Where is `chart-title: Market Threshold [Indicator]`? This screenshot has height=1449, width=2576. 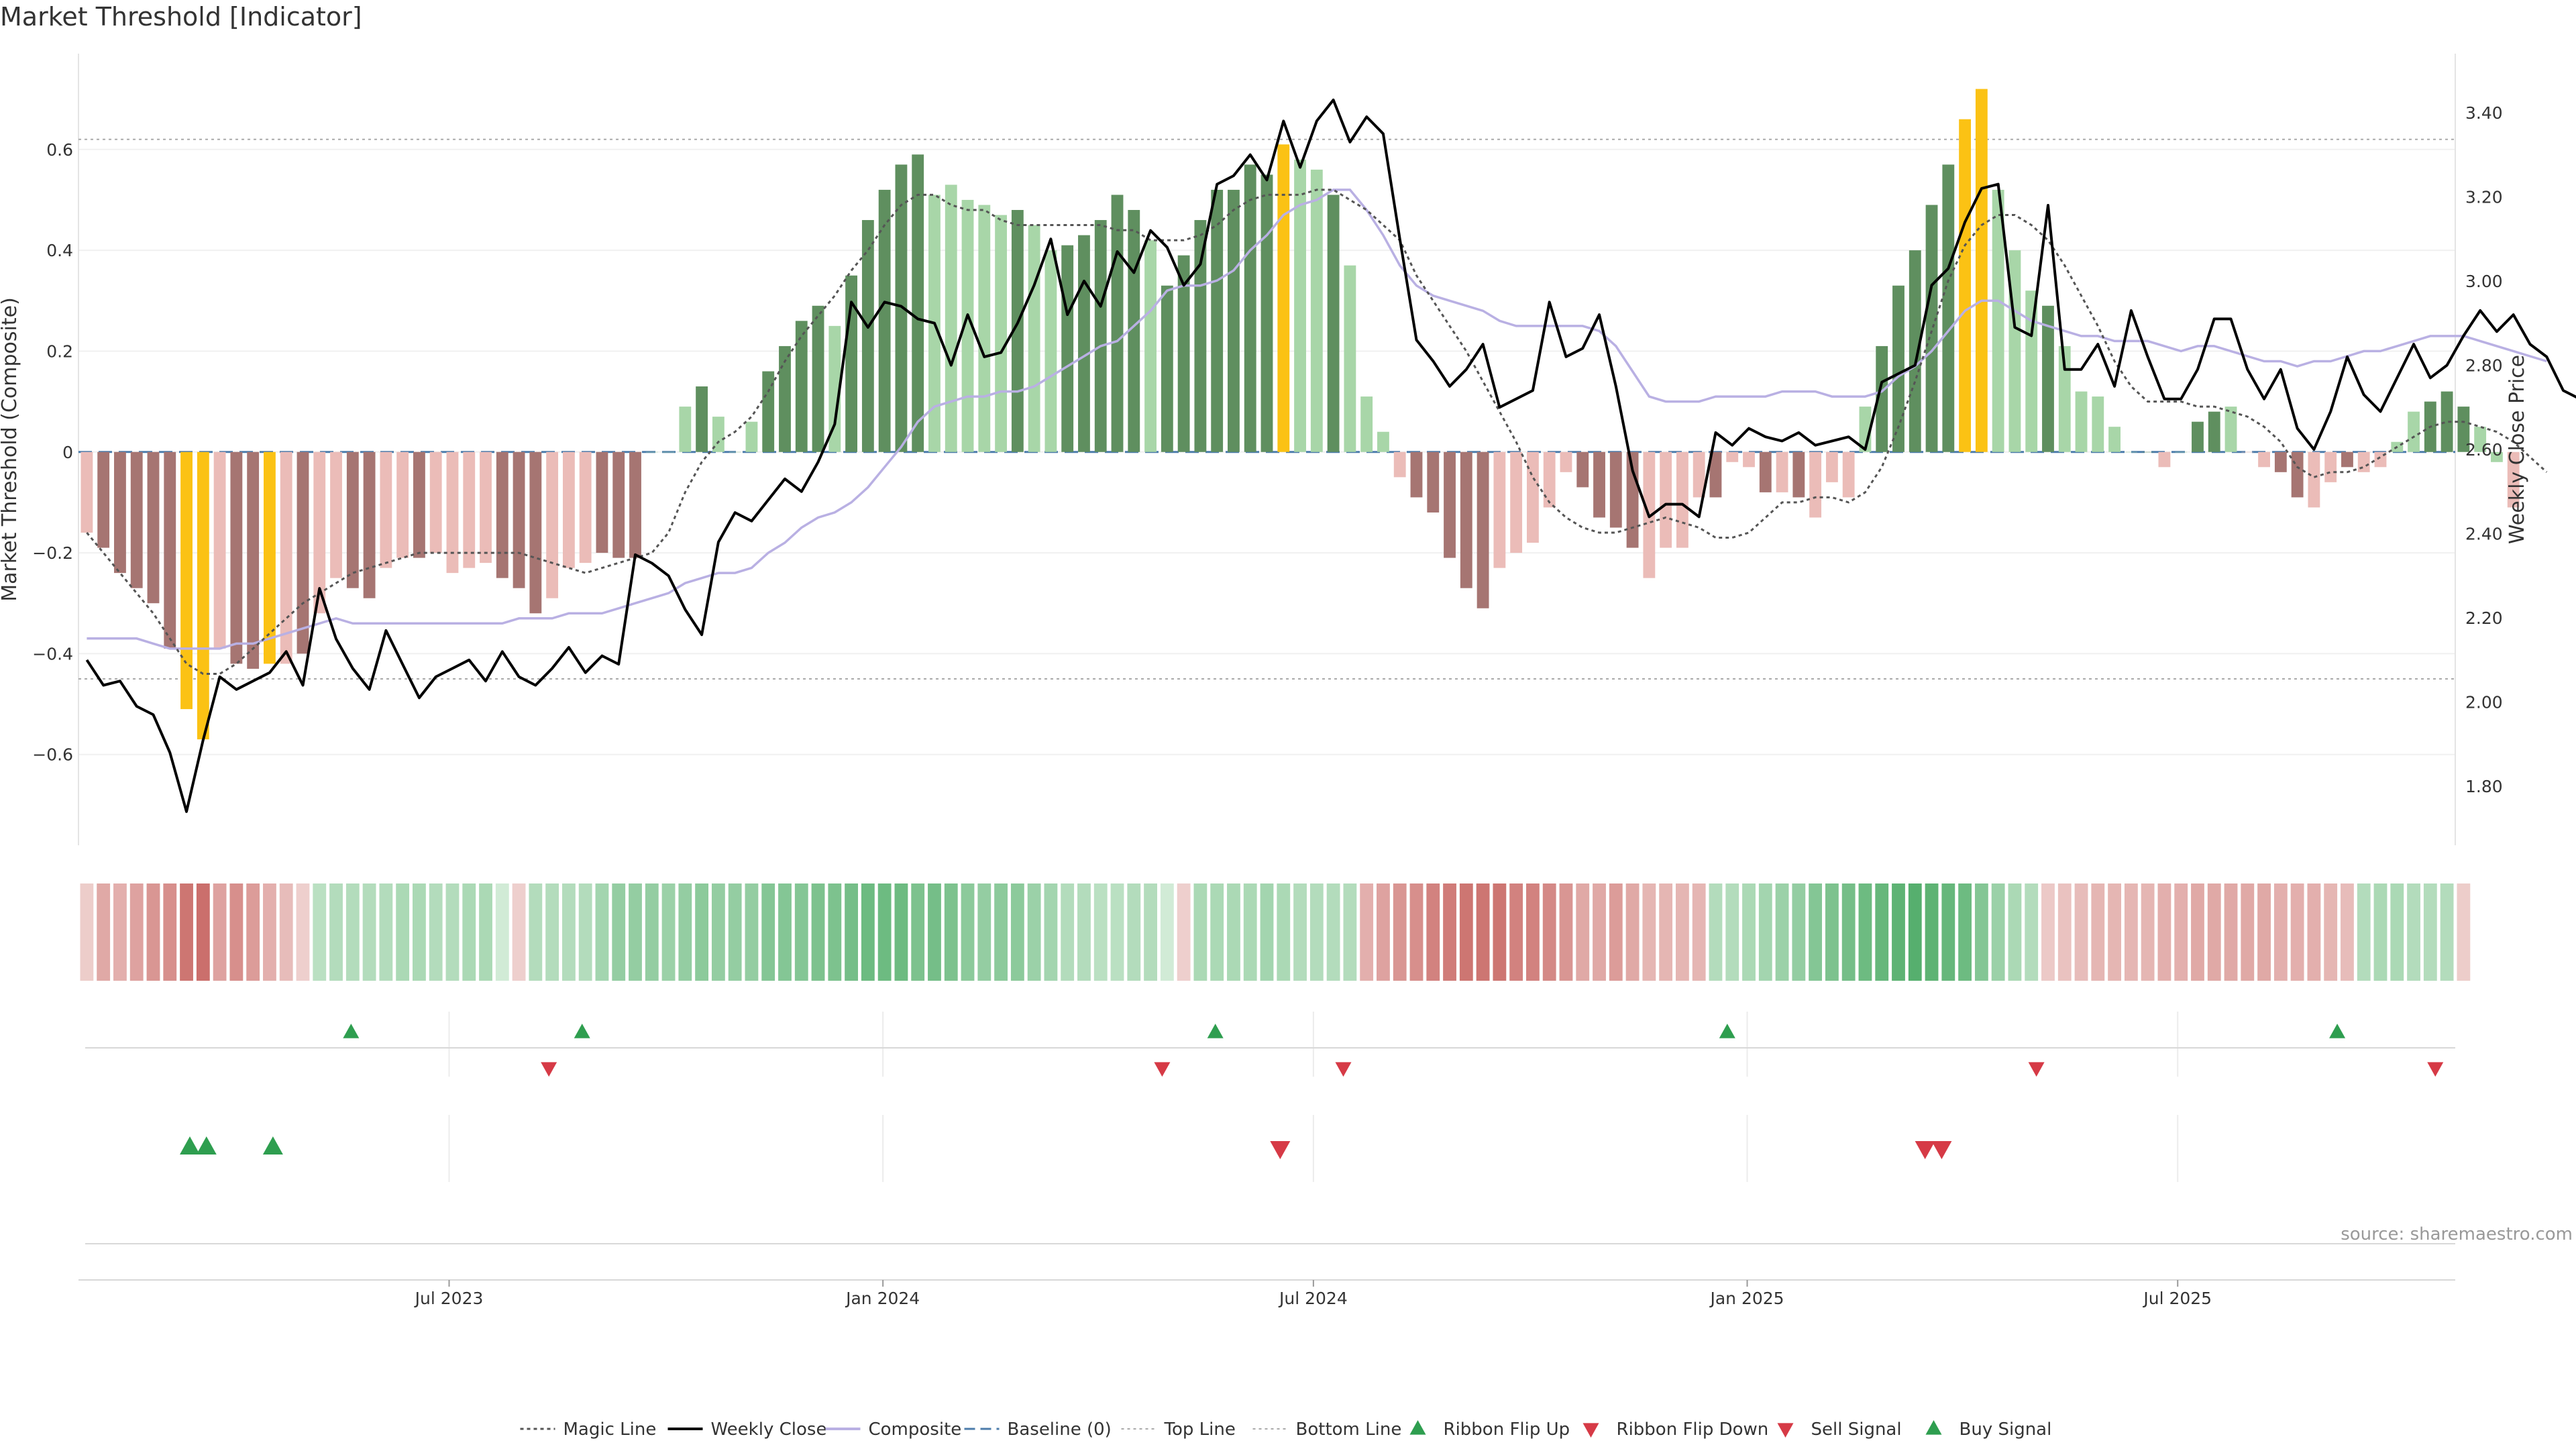
chart-title: Market Threshold [Indicator] is located at coordinates (181, 17).